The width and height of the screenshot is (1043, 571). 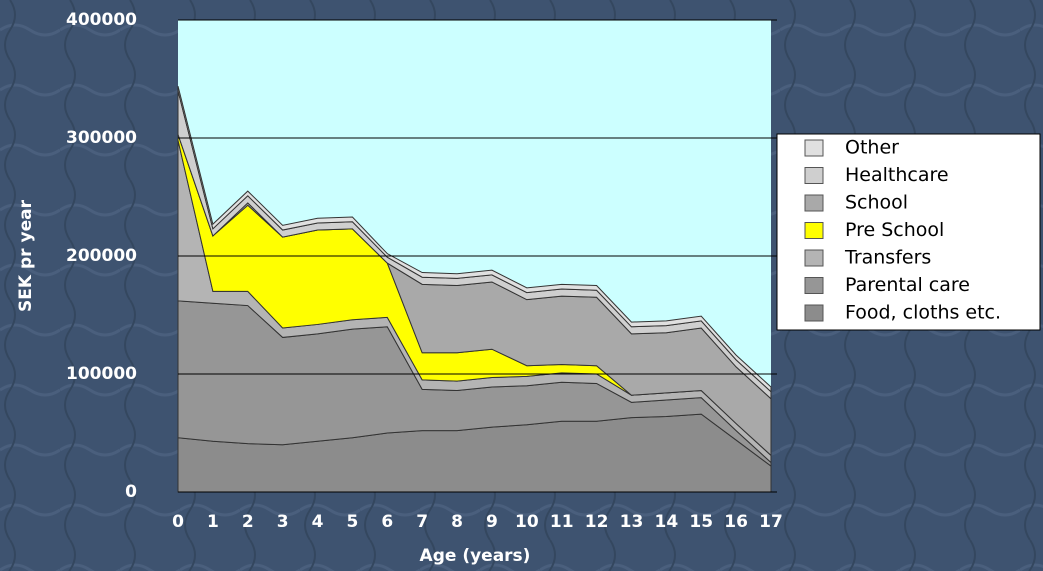 What do you see at coordinates (178, 522) in the screenshot?
I see `x-tick-label: 0` at bounding box center [178, 522].